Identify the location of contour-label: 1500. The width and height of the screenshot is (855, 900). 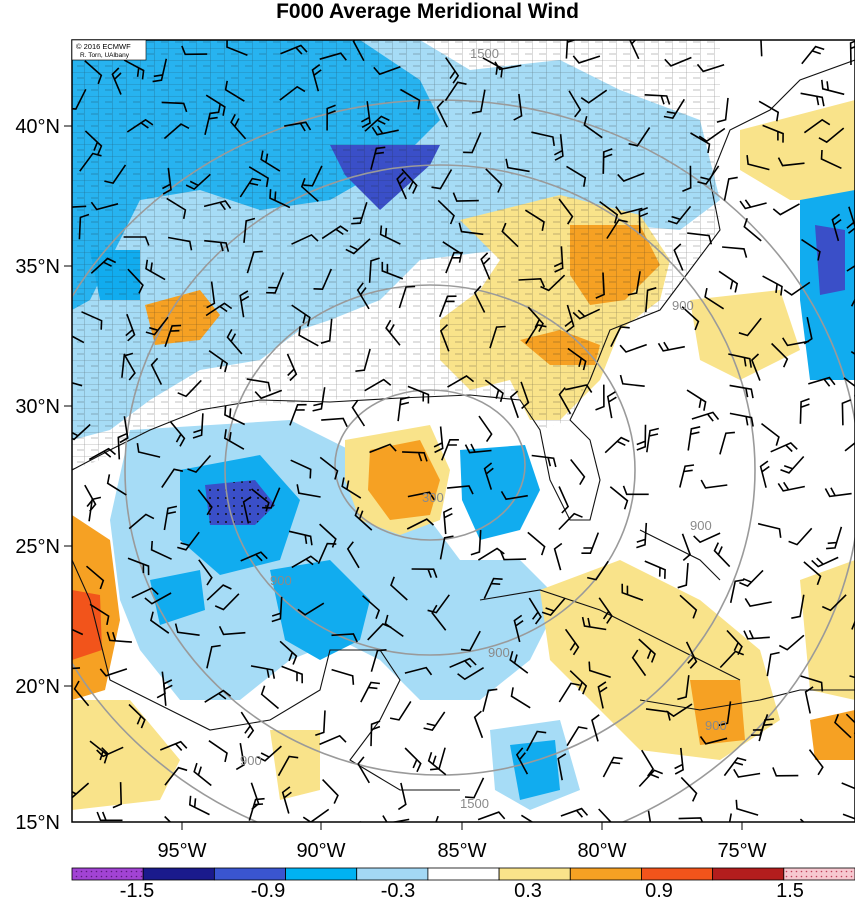
(474, 803).